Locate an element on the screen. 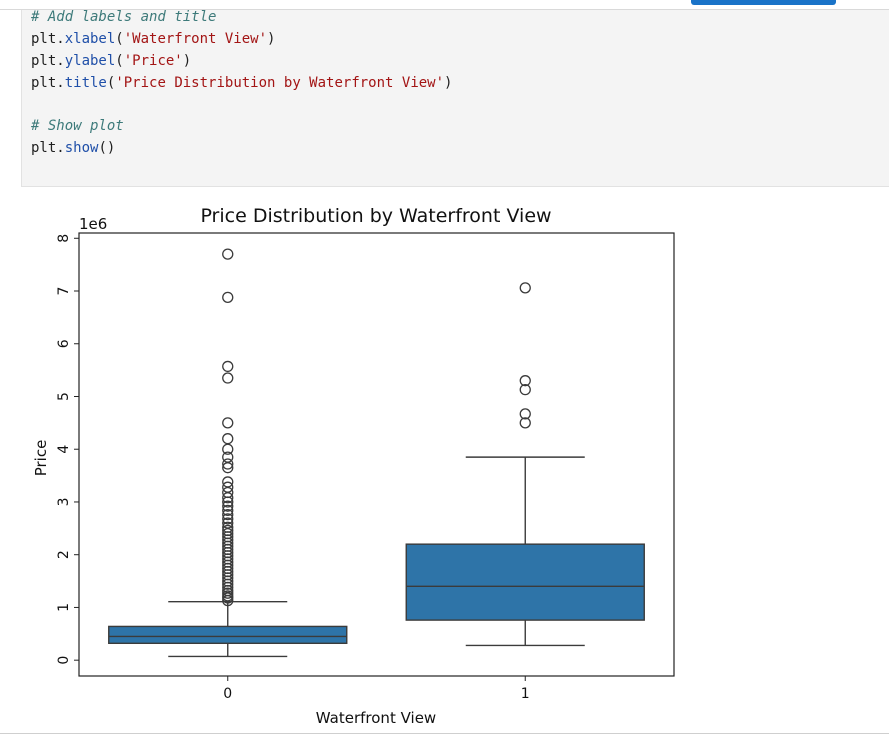  chart-title: Price Distribution by Waterfront View is located at coordinates (375, 216).